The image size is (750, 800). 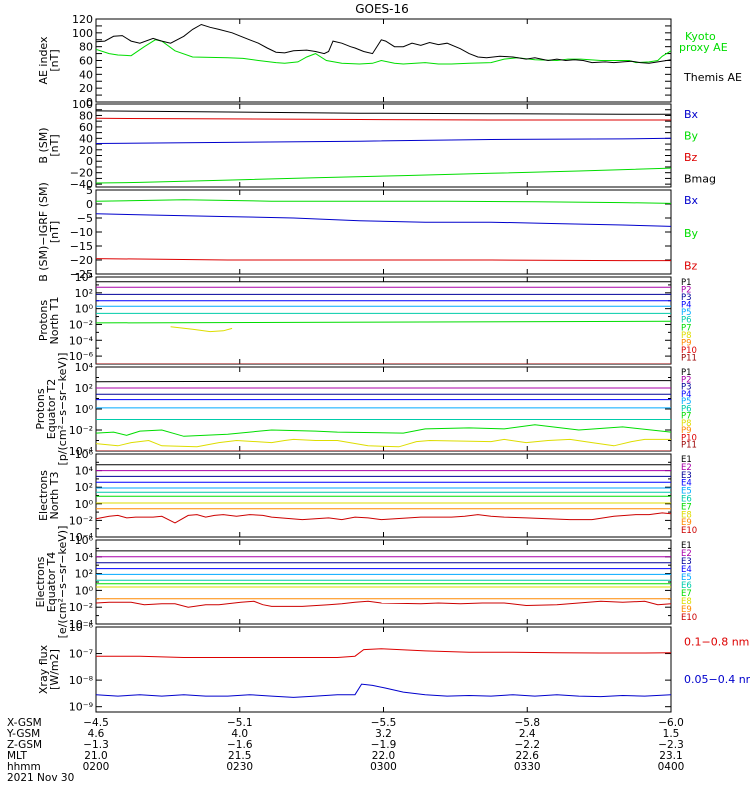 What do you see at coordinates (43, 669) in the screenshot?
I see `y-axis-label: Xray flux` at bounding box center [43, 669].